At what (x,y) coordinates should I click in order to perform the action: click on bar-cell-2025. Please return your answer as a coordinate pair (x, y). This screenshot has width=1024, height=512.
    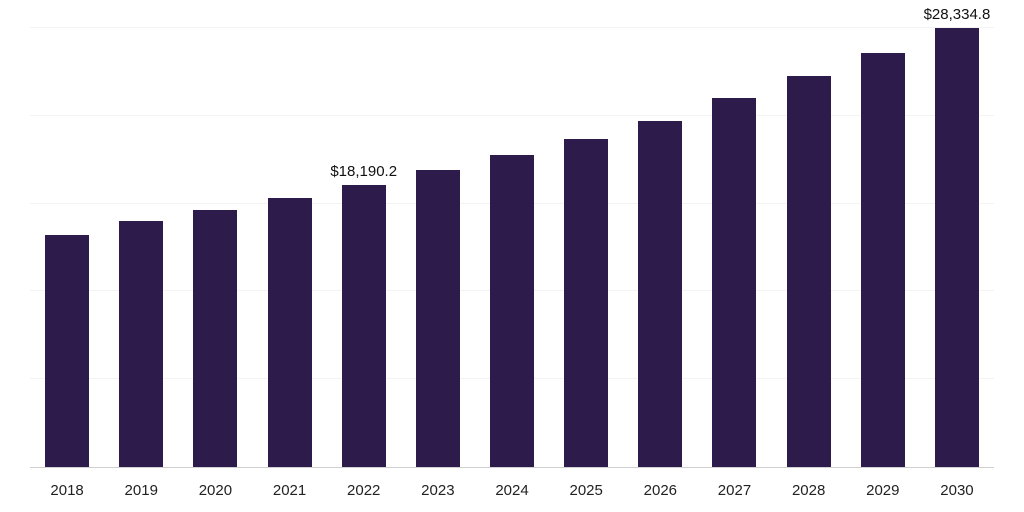
    Looking at the image, I should click on (586, 247).